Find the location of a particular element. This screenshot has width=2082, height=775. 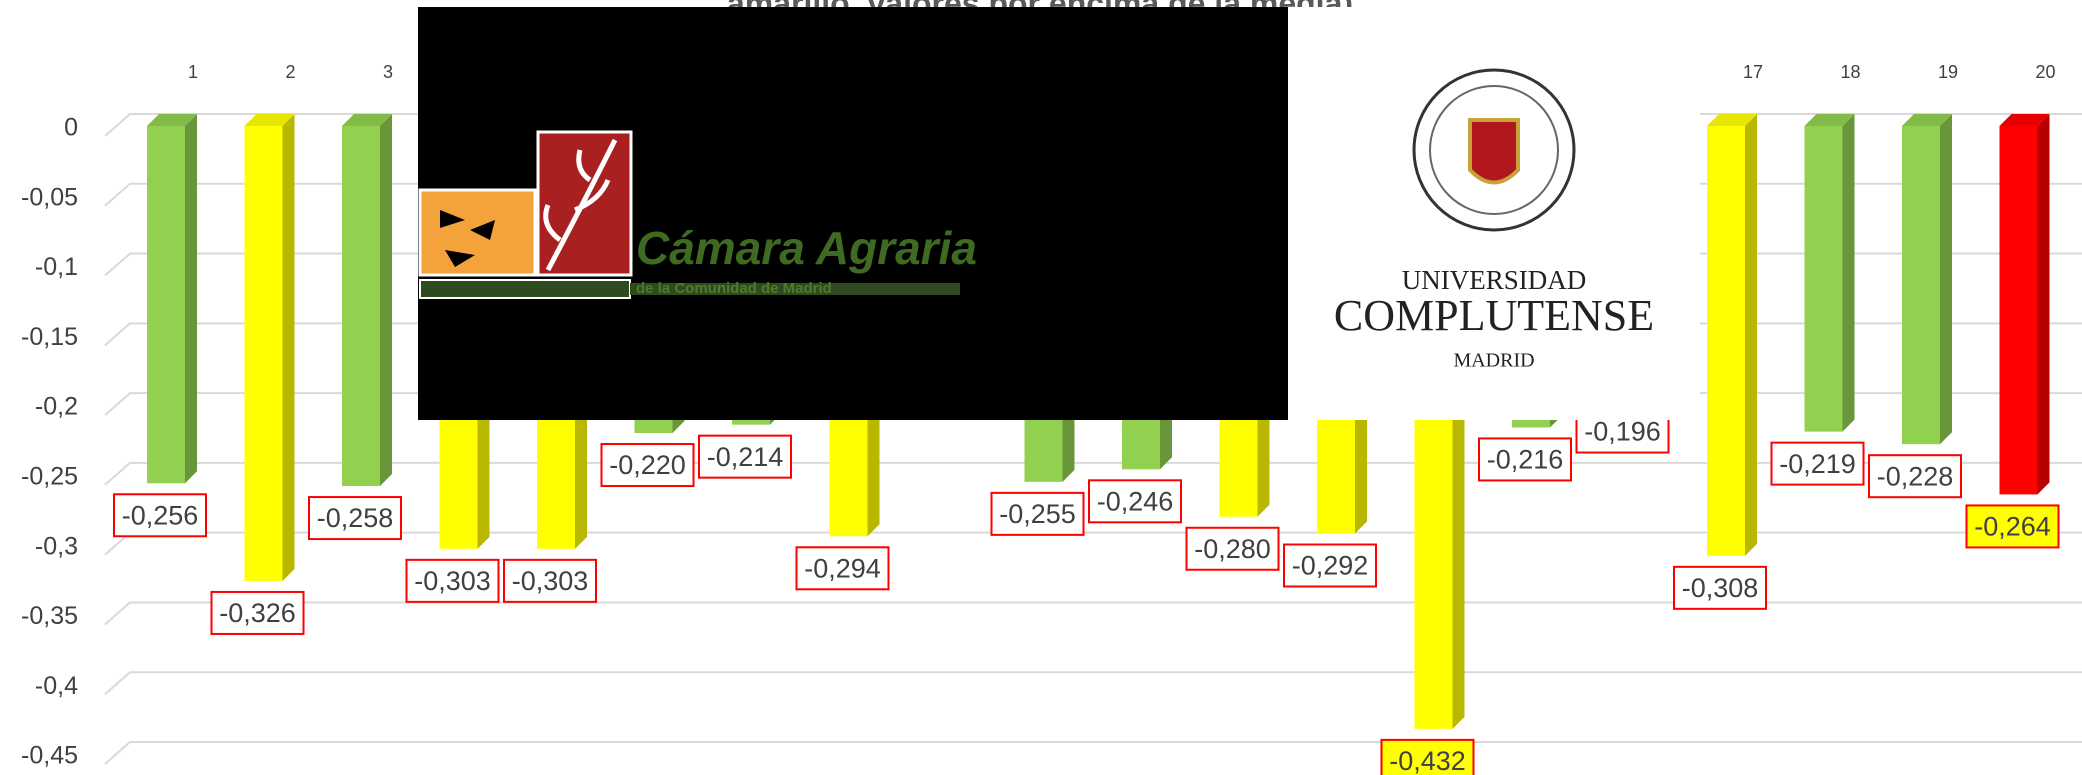

data-label: -0,246 is located at coordinates (1135, 501).